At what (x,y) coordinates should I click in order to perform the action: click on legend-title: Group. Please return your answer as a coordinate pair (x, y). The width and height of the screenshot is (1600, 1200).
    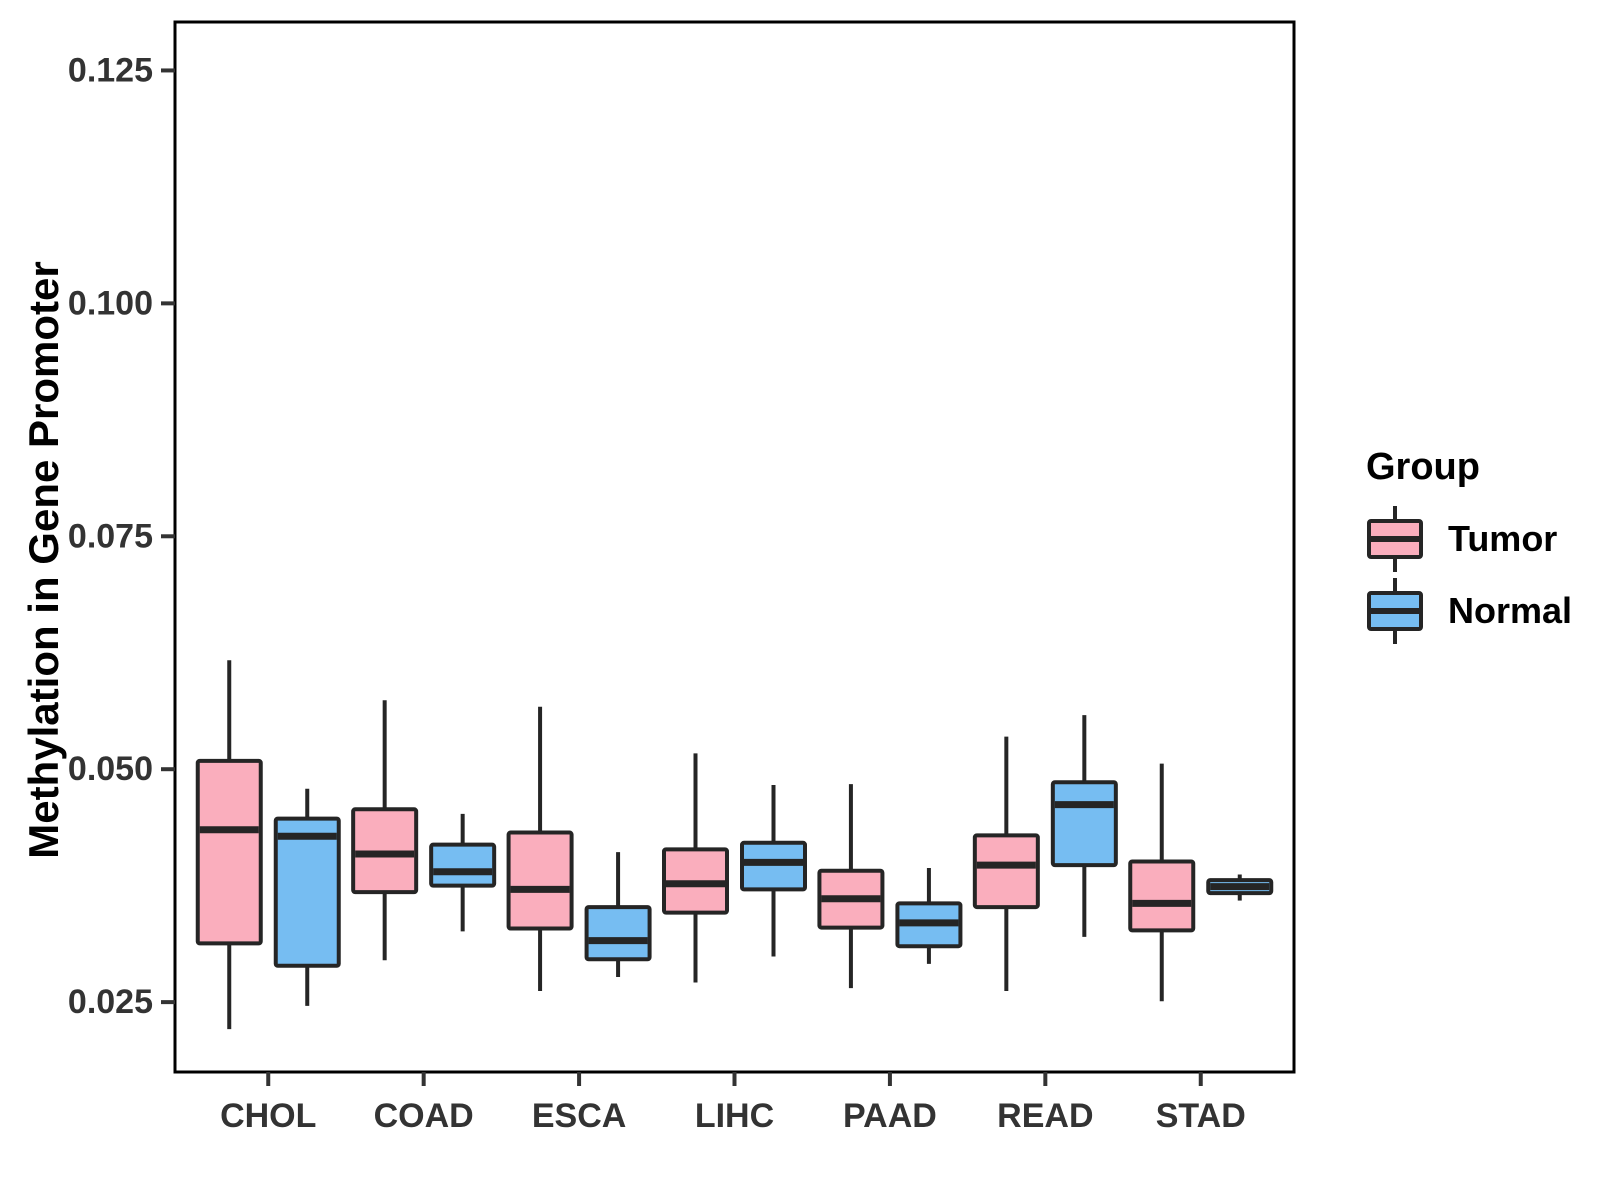
    Looking at the image, I should click on (1423, 467).